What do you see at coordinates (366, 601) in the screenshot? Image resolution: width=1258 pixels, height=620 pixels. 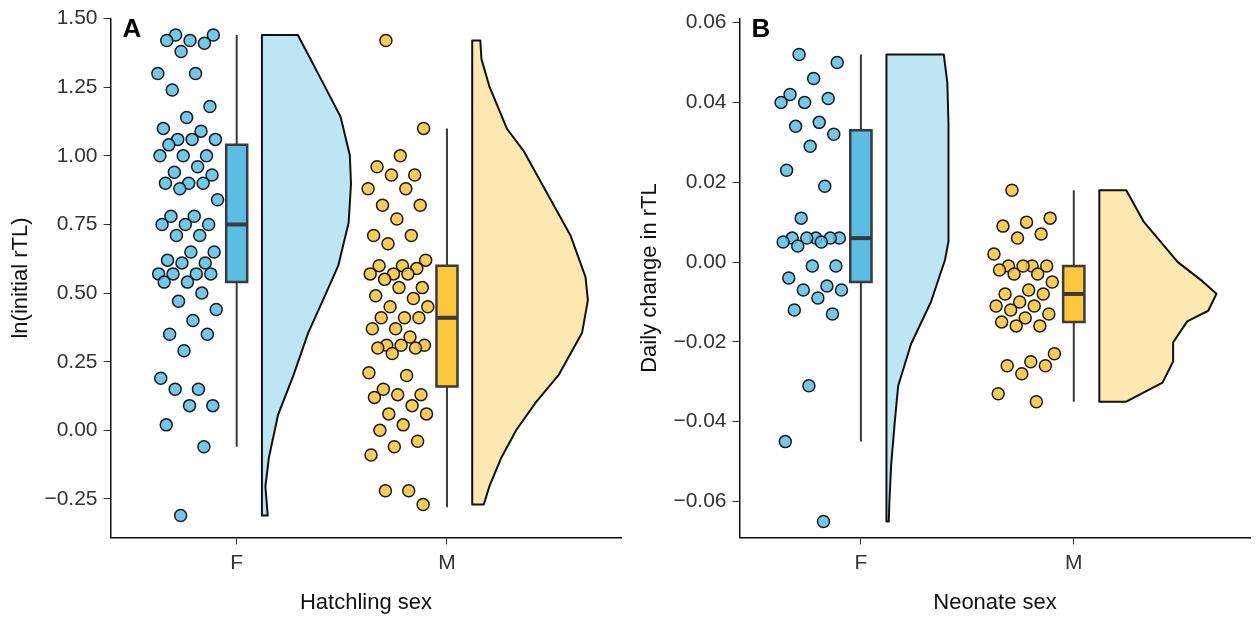 I see `x-axis-title: Hatchling sex` at bounding box center [366, 601].